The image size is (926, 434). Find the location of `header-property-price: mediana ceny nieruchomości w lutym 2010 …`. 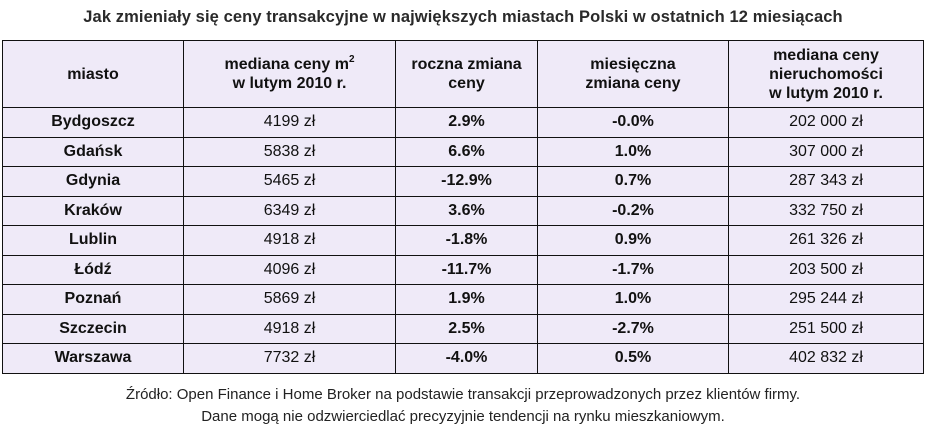

header-property-price: mediana ceny nieruchomości w lutym 2010 … is located at coordinates (826, 74).